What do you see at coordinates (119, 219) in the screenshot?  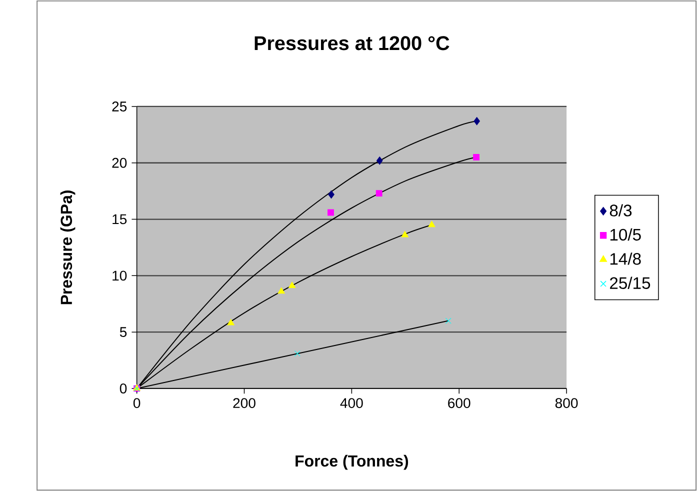 I see `y-tick-label: 15` at bounding box center [119, 219].